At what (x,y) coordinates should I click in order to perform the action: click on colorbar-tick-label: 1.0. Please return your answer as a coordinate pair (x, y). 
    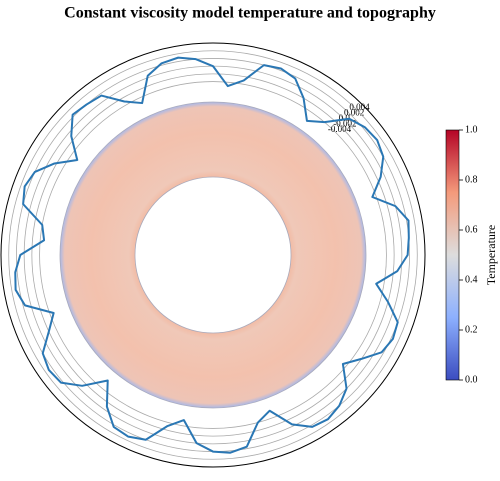
    Looking at the image, I should click on (471, 129).